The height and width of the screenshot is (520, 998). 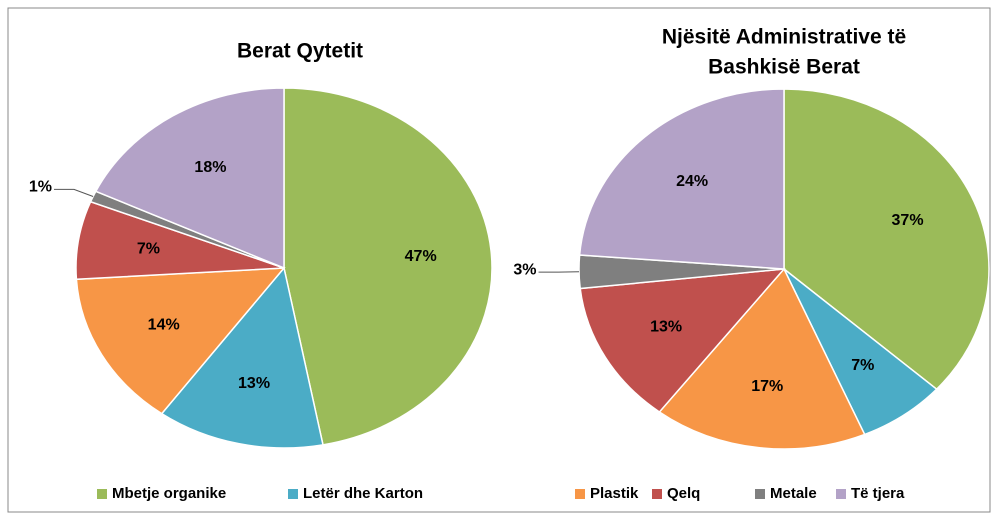 What do you see at coordinates (784, 37) in the screenshot?
I see `chart-title: Njësitë Administrative të` at bounding box center [784, 37].